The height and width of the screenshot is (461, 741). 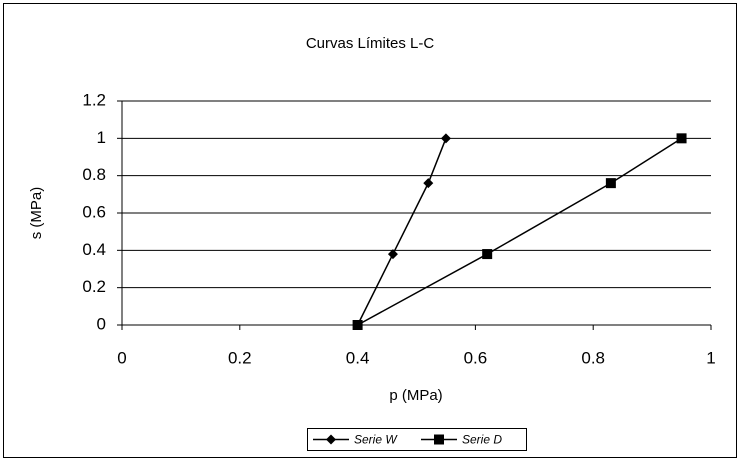 What do you see at coordinates (401, 232) in the screenshot?
I see `series-line` at bounding box center [401, 232].